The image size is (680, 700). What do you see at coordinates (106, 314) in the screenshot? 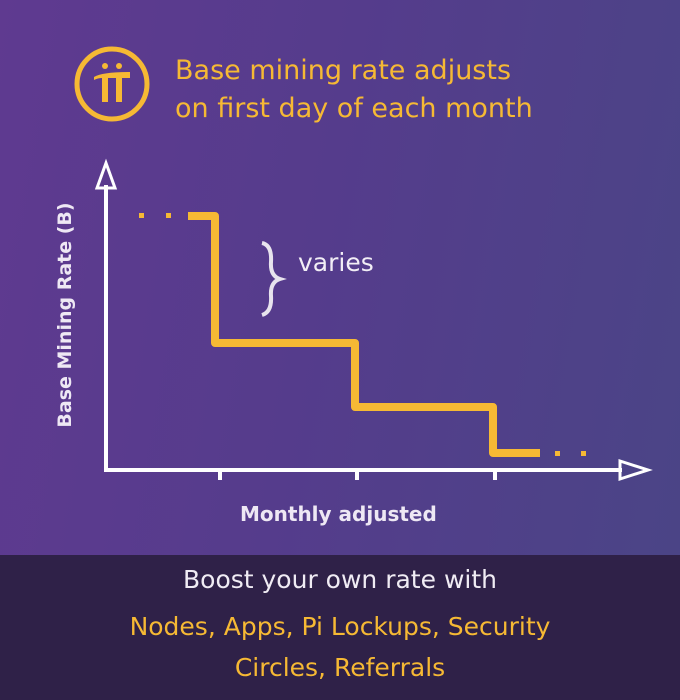
I see `y-axis` at bounding box center [106, 314].